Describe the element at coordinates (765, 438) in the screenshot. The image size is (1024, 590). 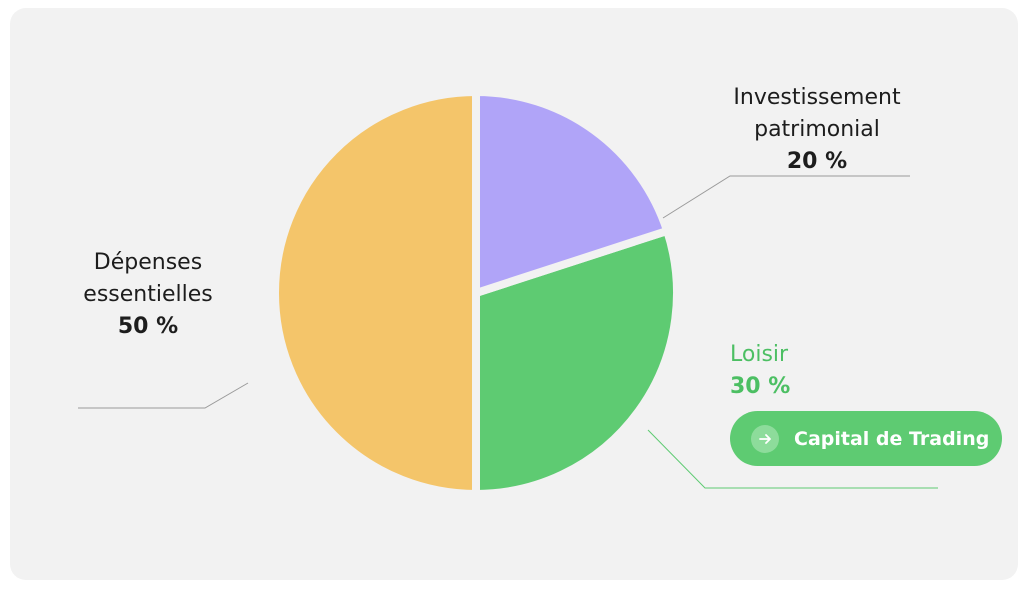
I see `arrow-icon` at that location.